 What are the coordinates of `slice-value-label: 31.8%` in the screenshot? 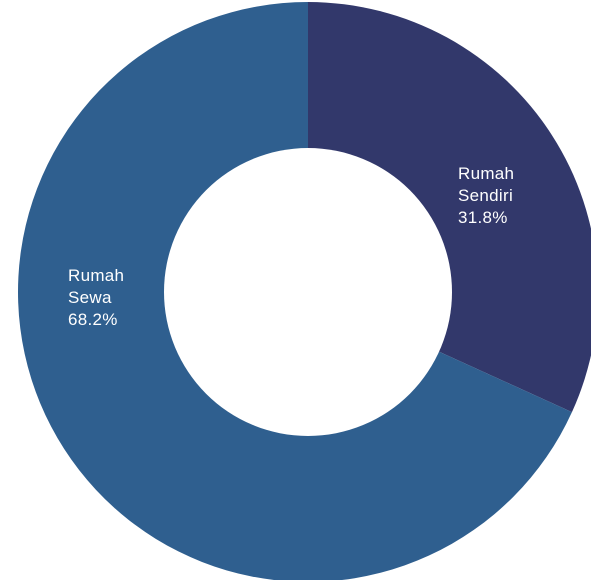 It's located at (483, 217).